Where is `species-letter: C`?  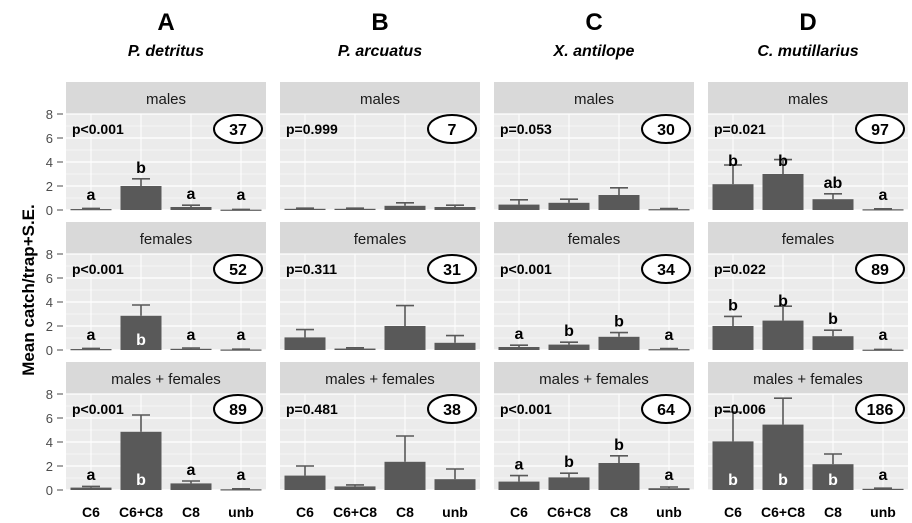 species-letter: C is located at coordinates (593, 22).